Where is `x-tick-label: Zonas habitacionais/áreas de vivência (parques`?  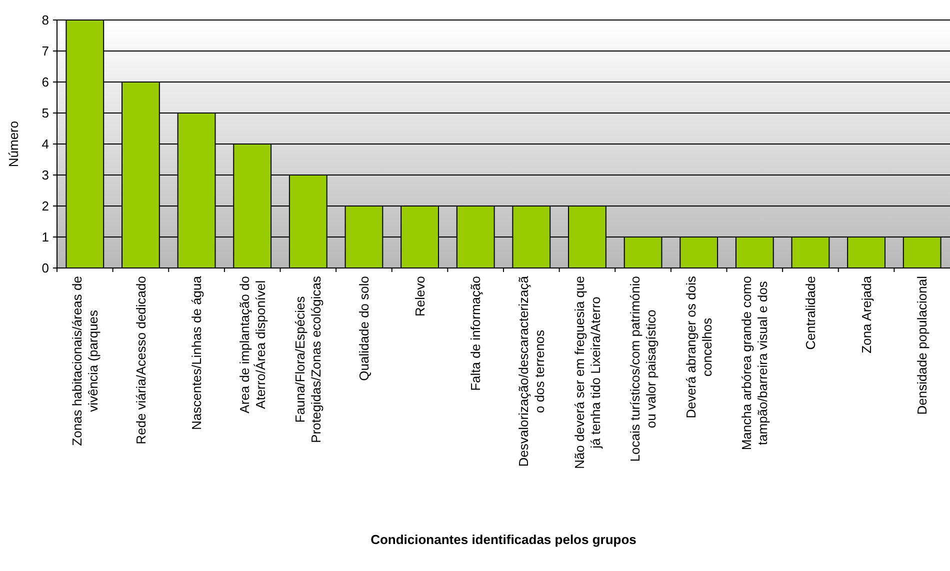
x-tick-label: Zonas habitacionais/áreas de vivência (parques is located at coordinates (84, 361).